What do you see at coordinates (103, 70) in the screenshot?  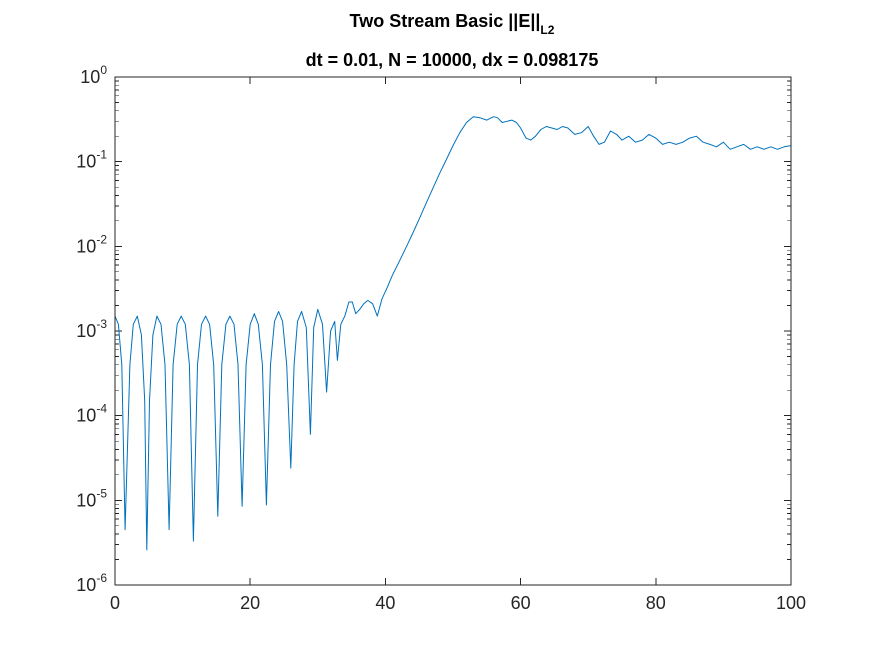 I see `y-tick-exponent: 0` at bounding box center [103, 70].